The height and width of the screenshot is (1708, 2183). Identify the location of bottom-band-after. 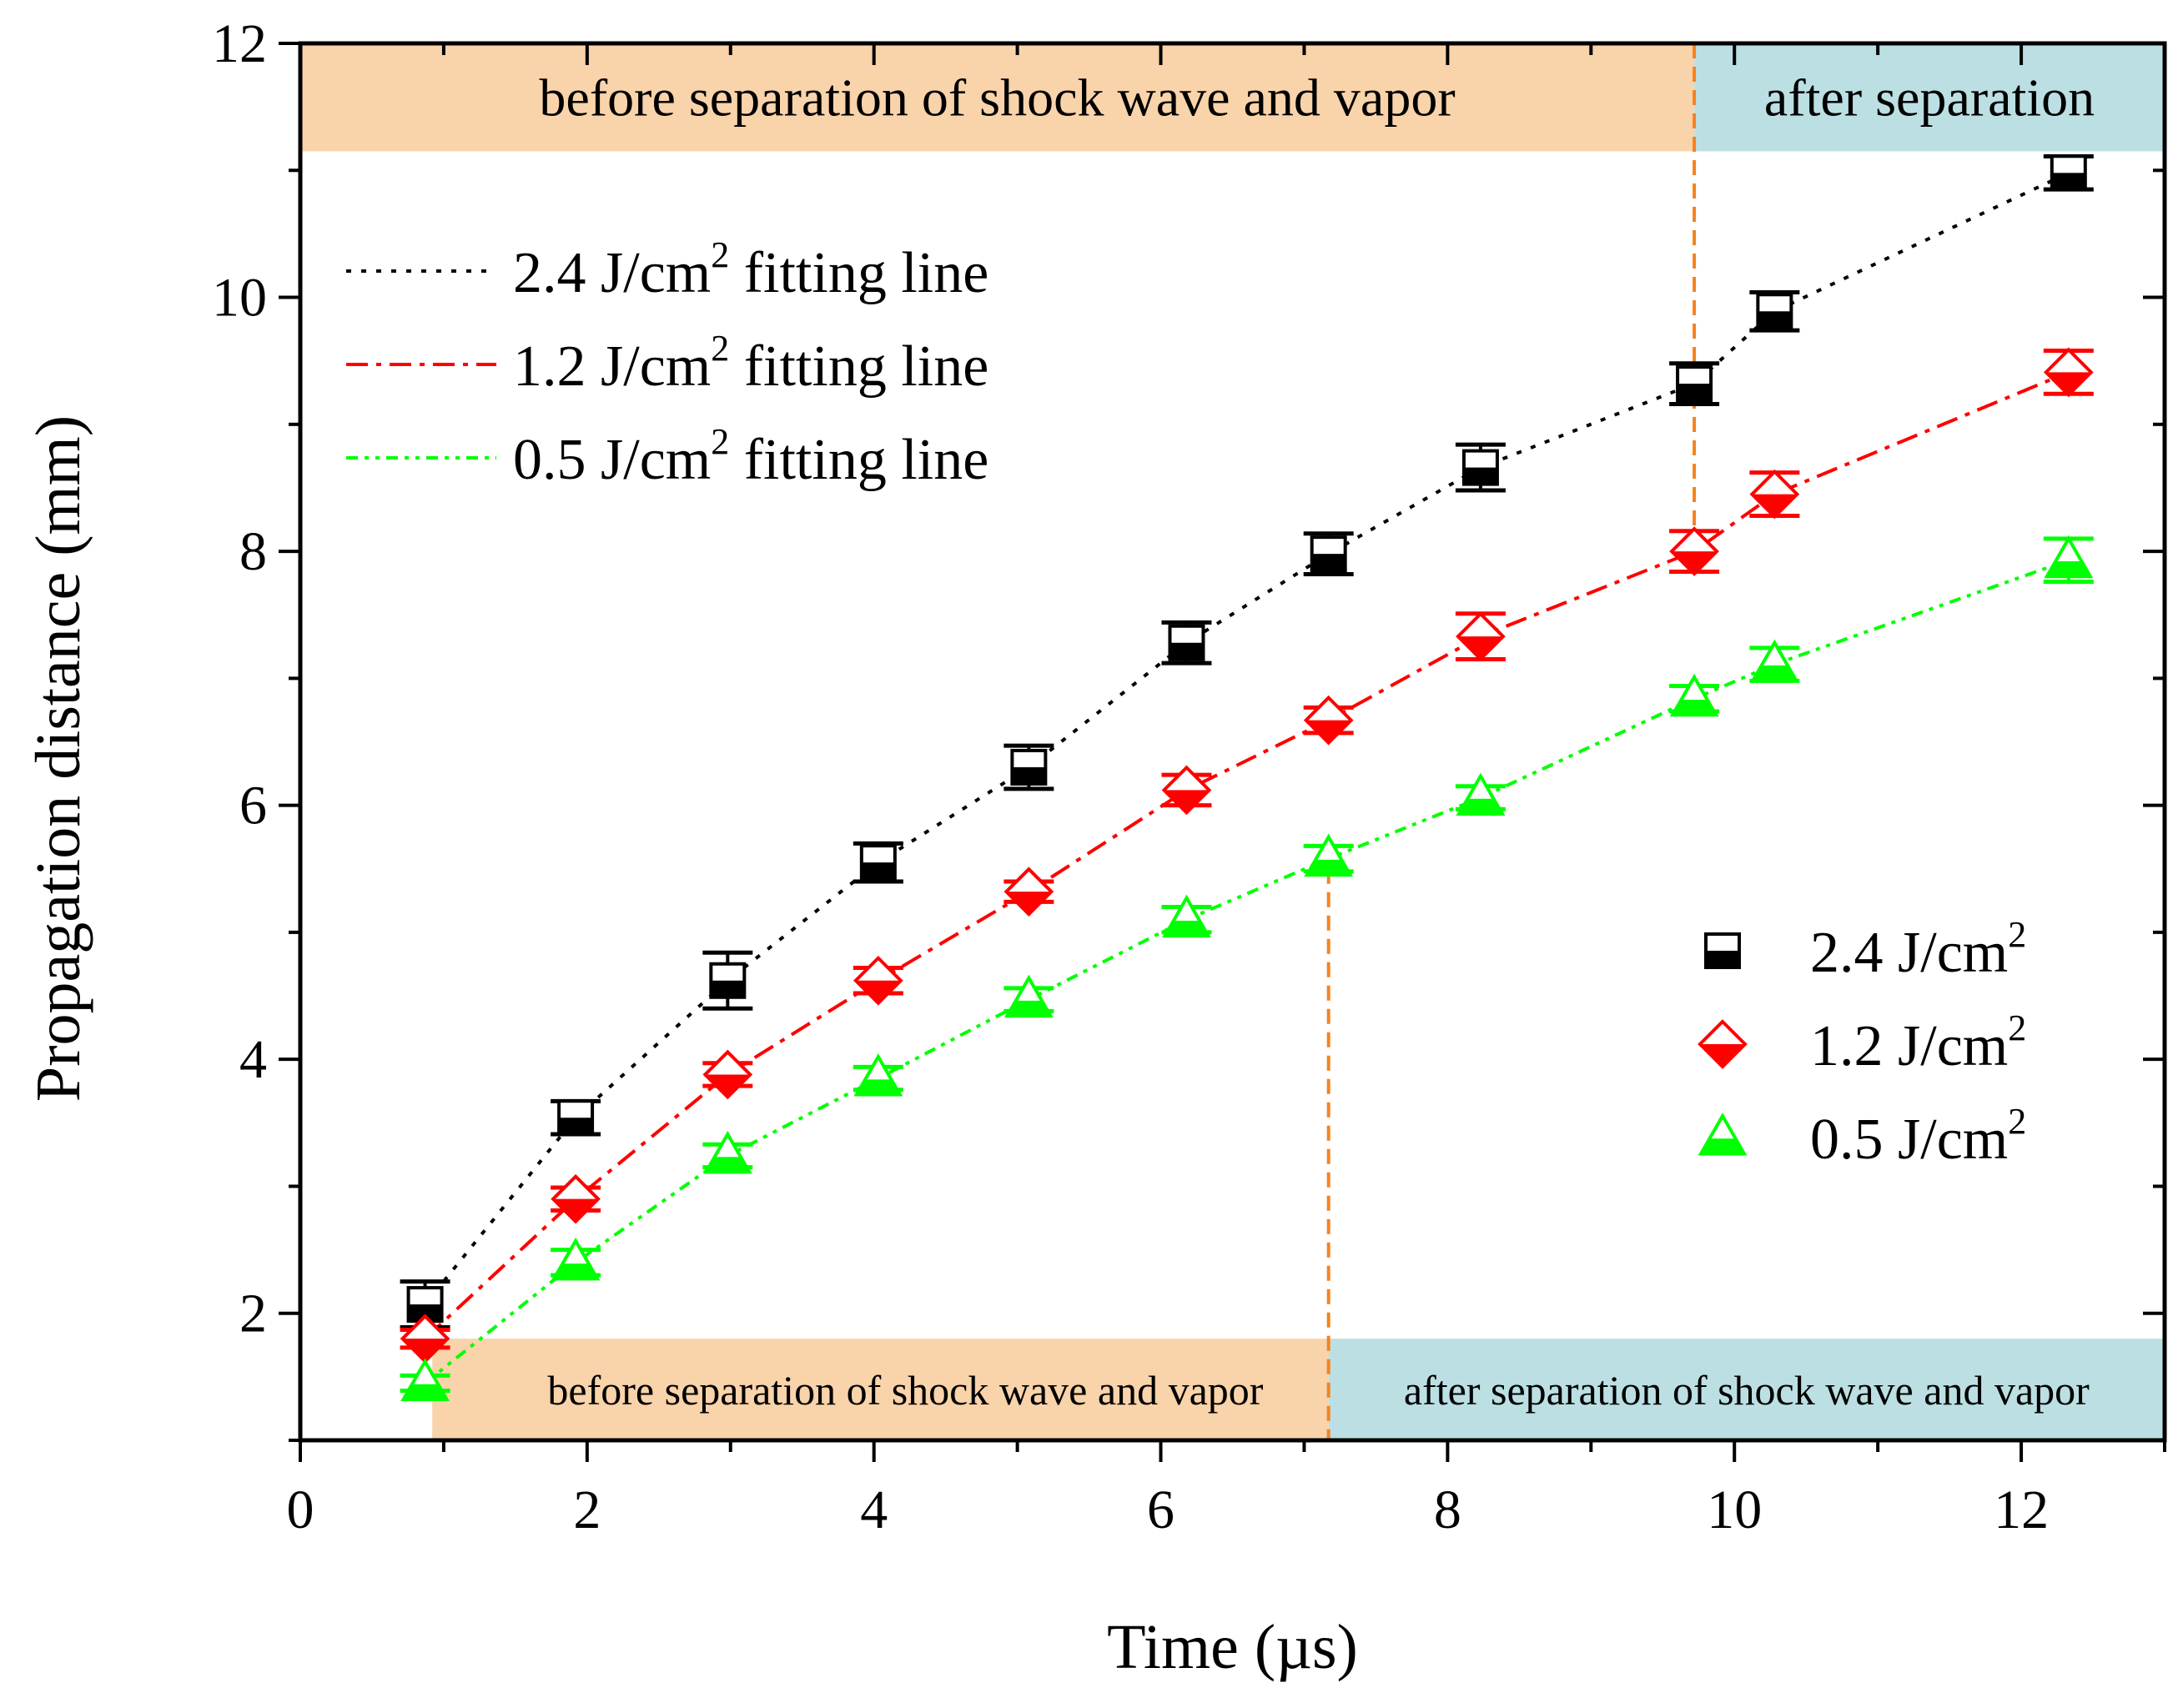
(1746, 1389).